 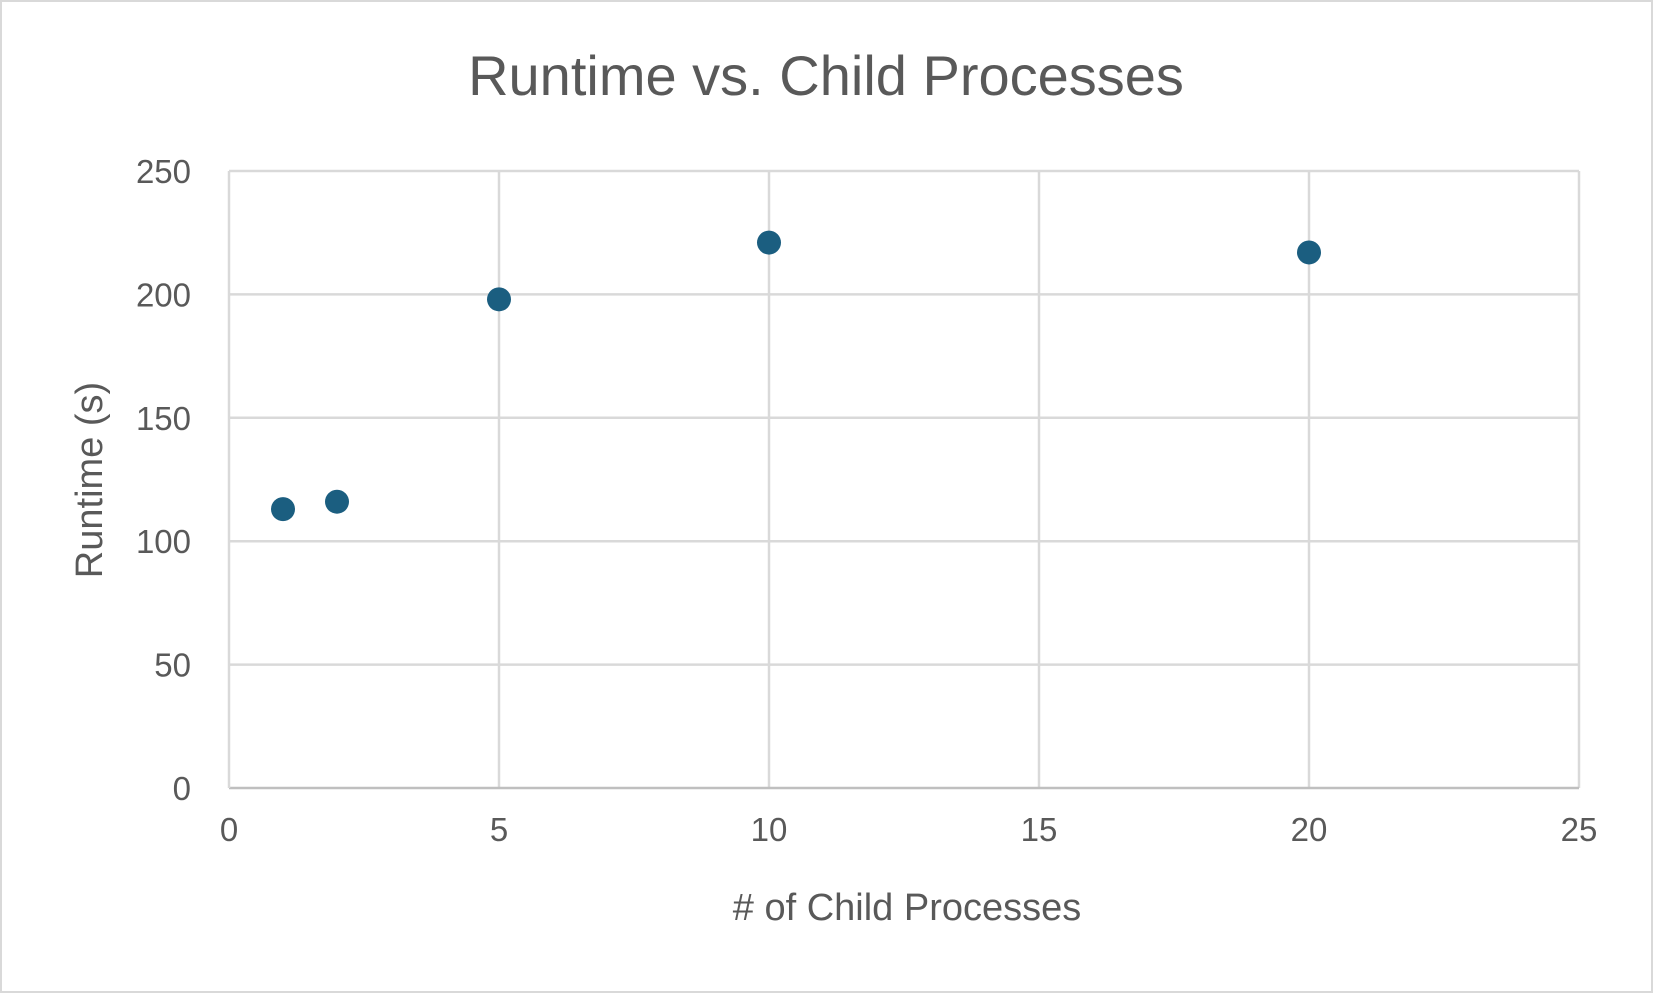 I want to click on x-tick-label: 0, so click(x=229, y=829).